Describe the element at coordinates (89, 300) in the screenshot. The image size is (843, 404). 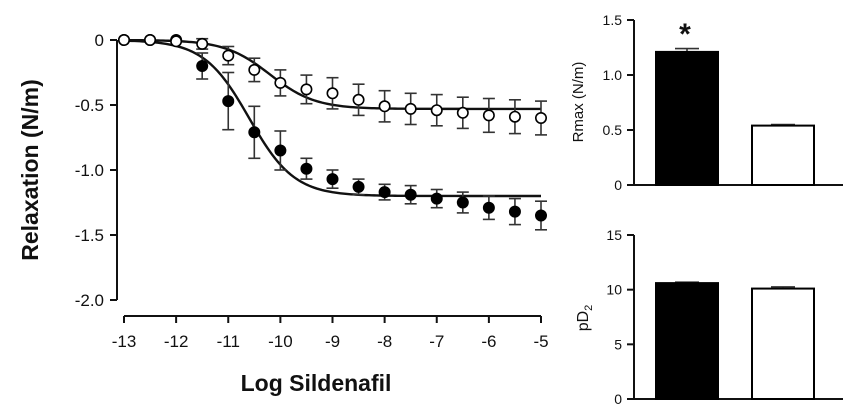
I see `y-tick-label: -2.0` at that location.